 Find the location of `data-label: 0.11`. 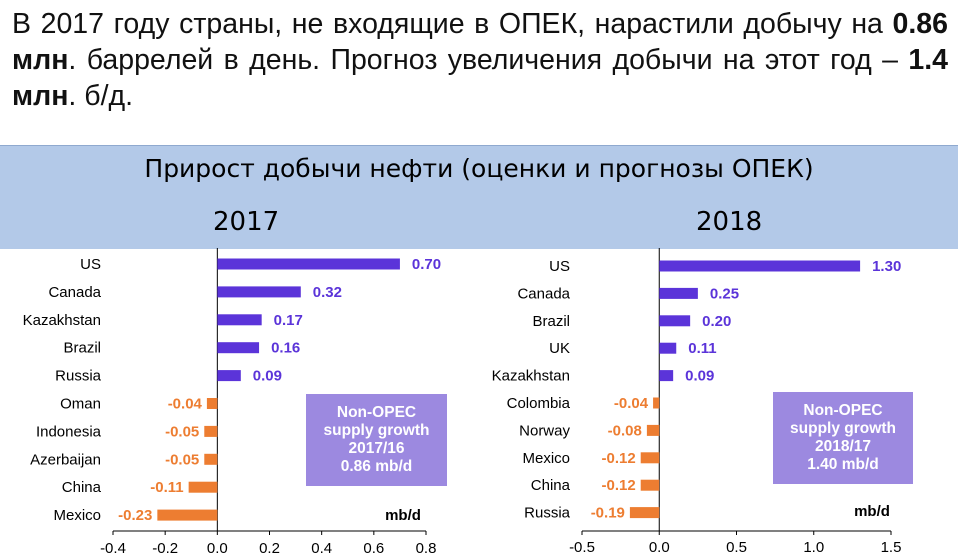

data-label: 0.11 is located at coordinates (702, 348).